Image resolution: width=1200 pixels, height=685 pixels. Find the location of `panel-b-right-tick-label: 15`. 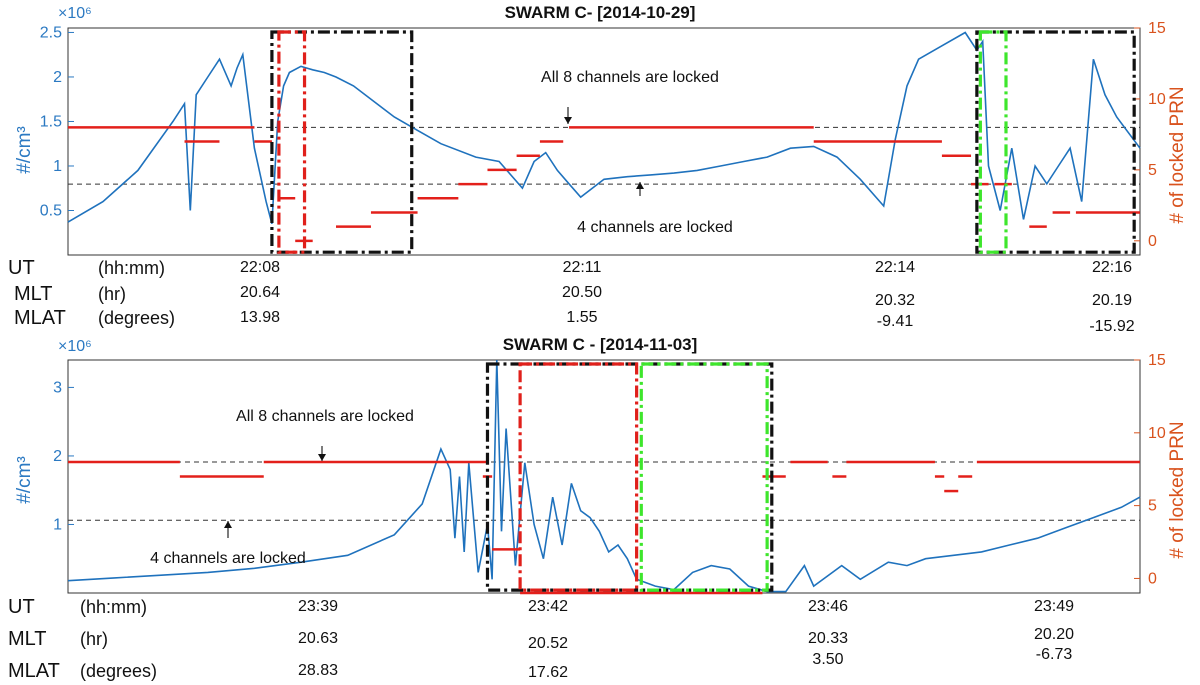

panel-b-right-tick-label: 15 is located at coordinates (1157, 360).